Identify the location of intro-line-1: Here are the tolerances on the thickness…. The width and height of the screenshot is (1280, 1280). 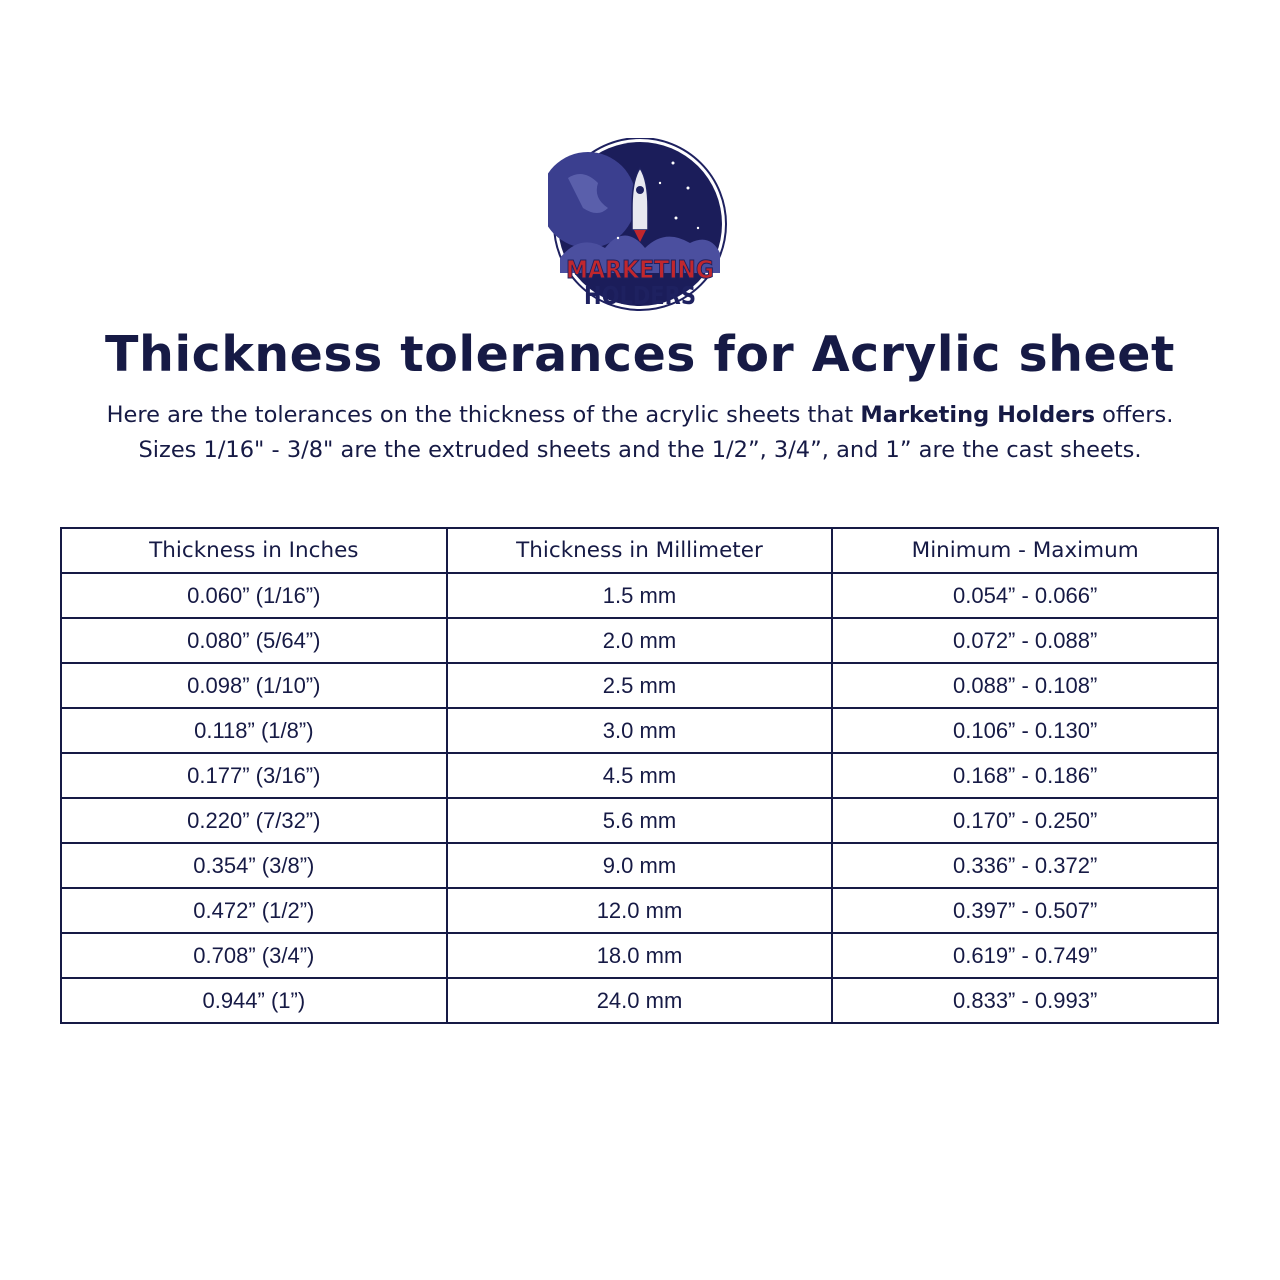
(640, 415).